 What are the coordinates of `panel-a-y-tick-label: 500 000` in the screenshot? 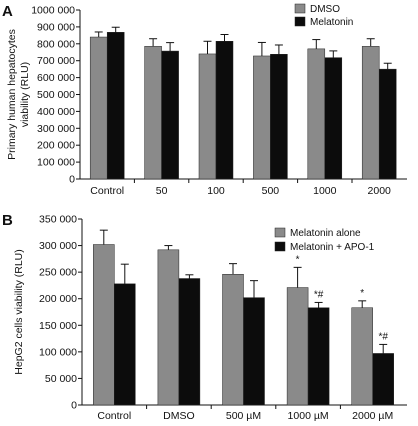 It's located at (56, 95).